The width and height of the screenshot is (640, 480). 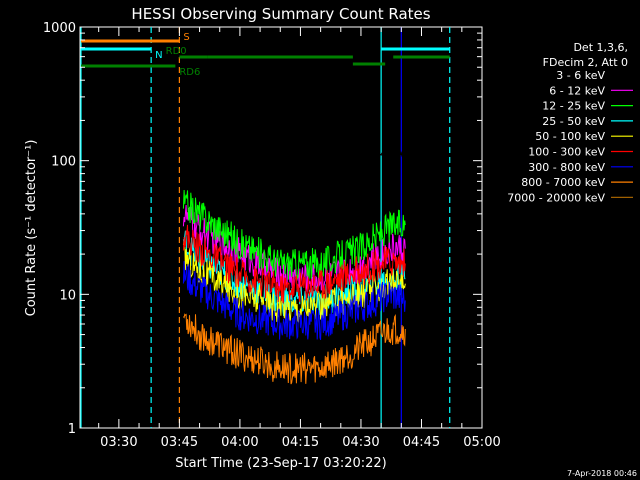 What do you see at coordinates (280, 463) in the screenshot?
I see `x-axis-label: Start Time (23-Sep-17 03:20:22)` at bounding box center [280, 463].